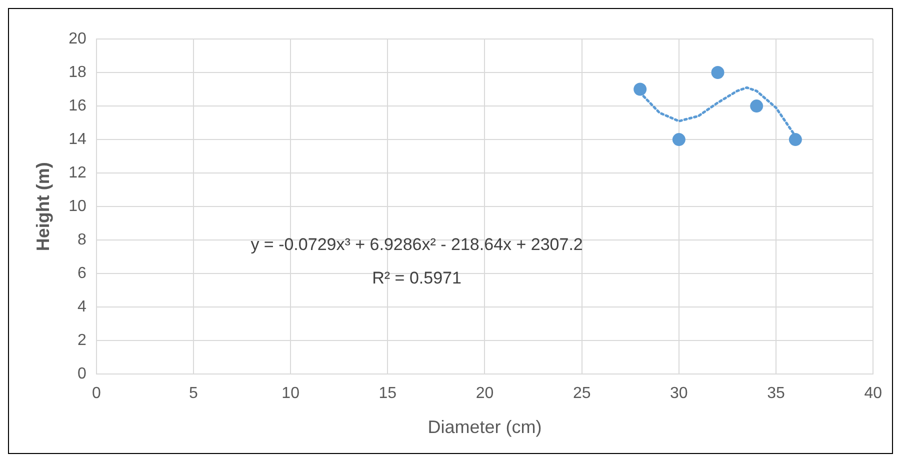 Image resolution: width=903 pixels, height=464 pixels. Describe the element at coordinates (81, 374) in the screenshot. I see `y-tick-label: 0` at that location.